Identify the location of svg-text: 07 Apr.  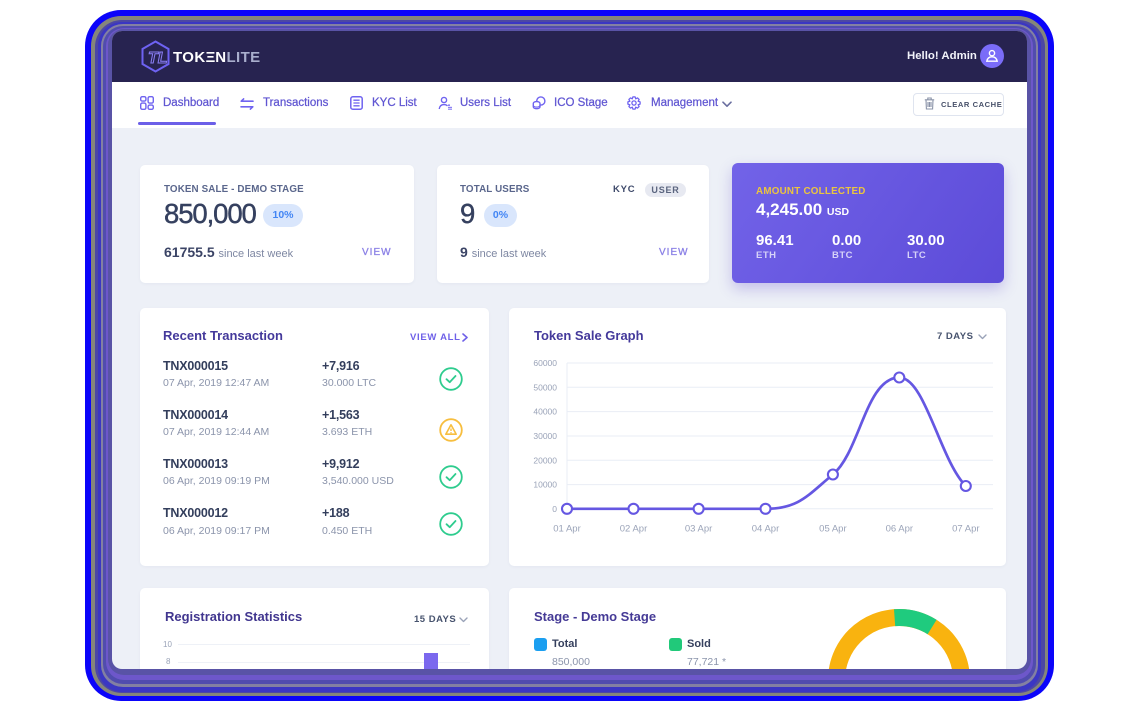
(965, 529).